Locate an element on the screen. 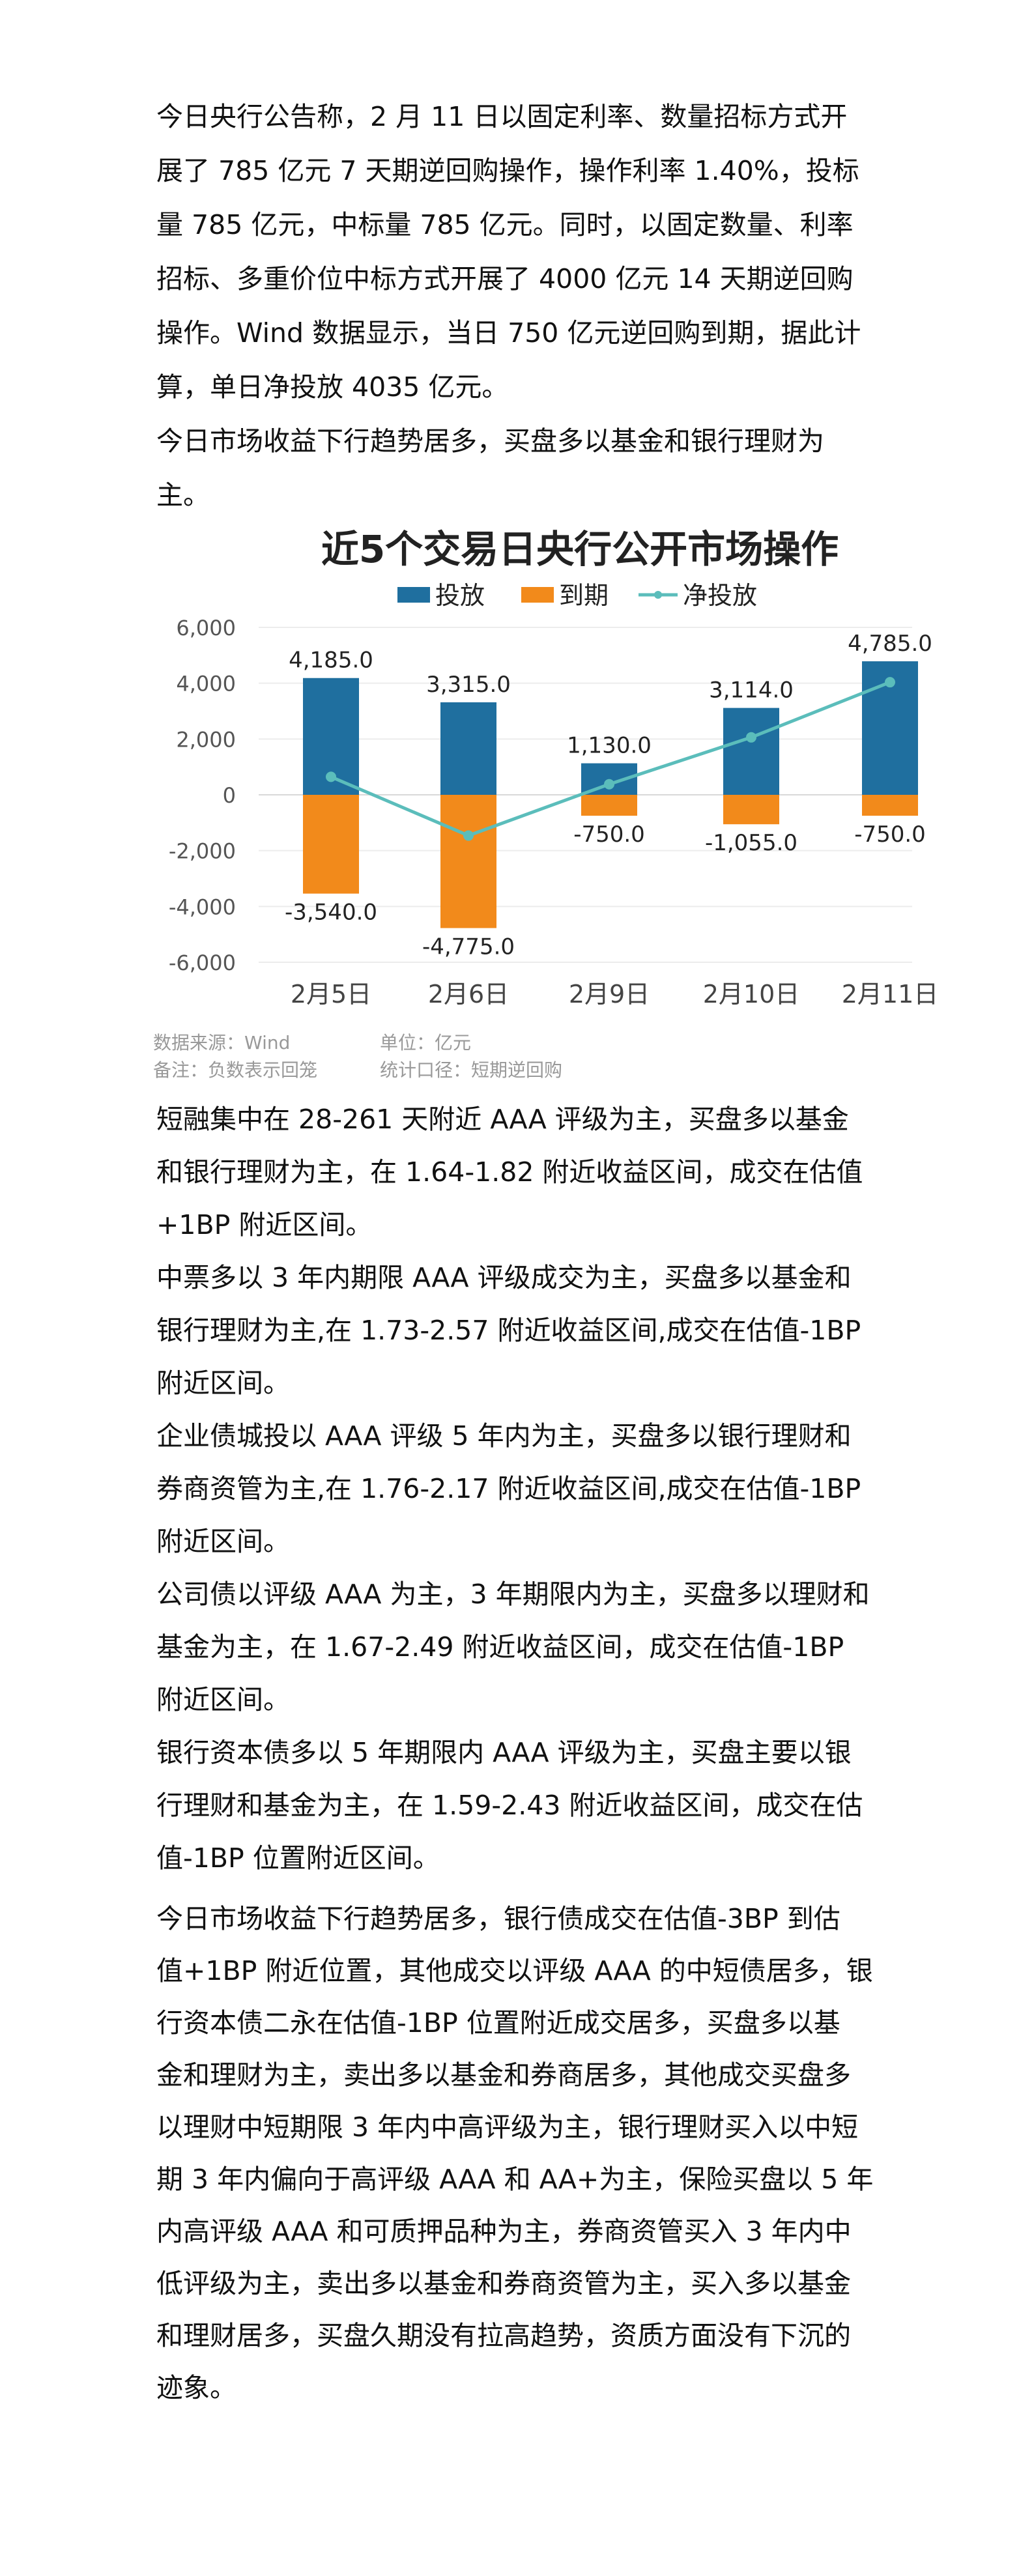 The width and height of the screenshot is (1034, 2576). paragraph-line: 低评级为主，卖出多以基金和券商资管为主，买入多以基金 is located at coordinates (504, 2283).